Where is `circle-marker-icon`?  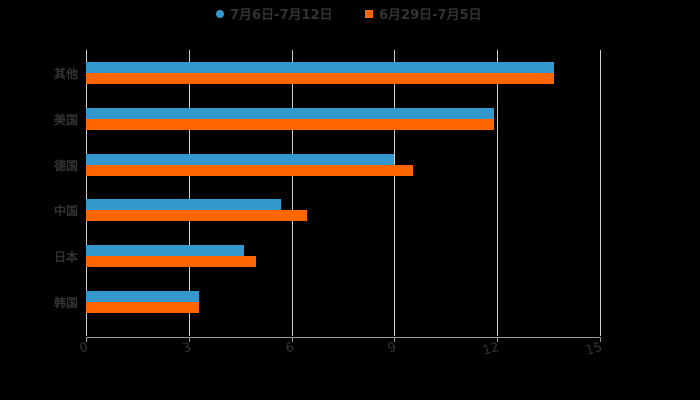
circle-marker-icon is located at coordinates (220, 13).